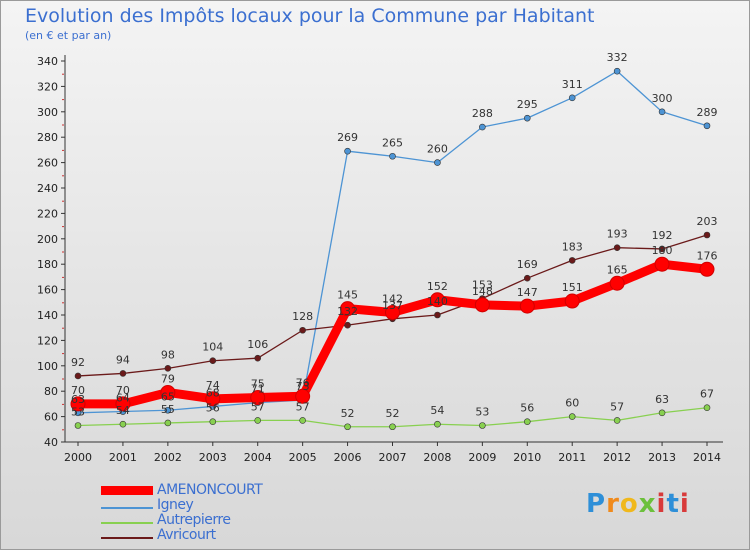 This screenshot has height=550, width=750. I want to click on point-igney-2007, so click(392, 156).